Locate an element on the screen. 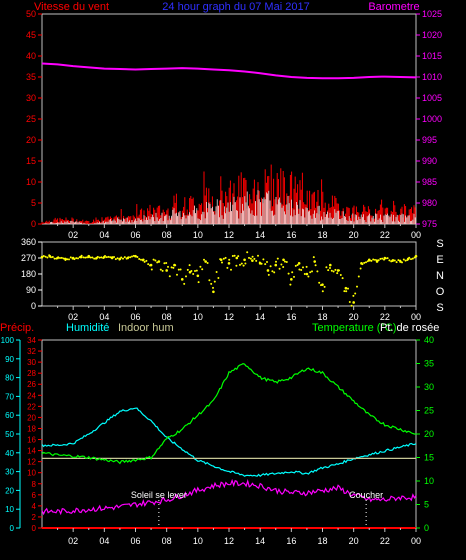 This screenshot has width=466, height=560. rain-y-tick-label: 16 is located at coordinates (31, 440).